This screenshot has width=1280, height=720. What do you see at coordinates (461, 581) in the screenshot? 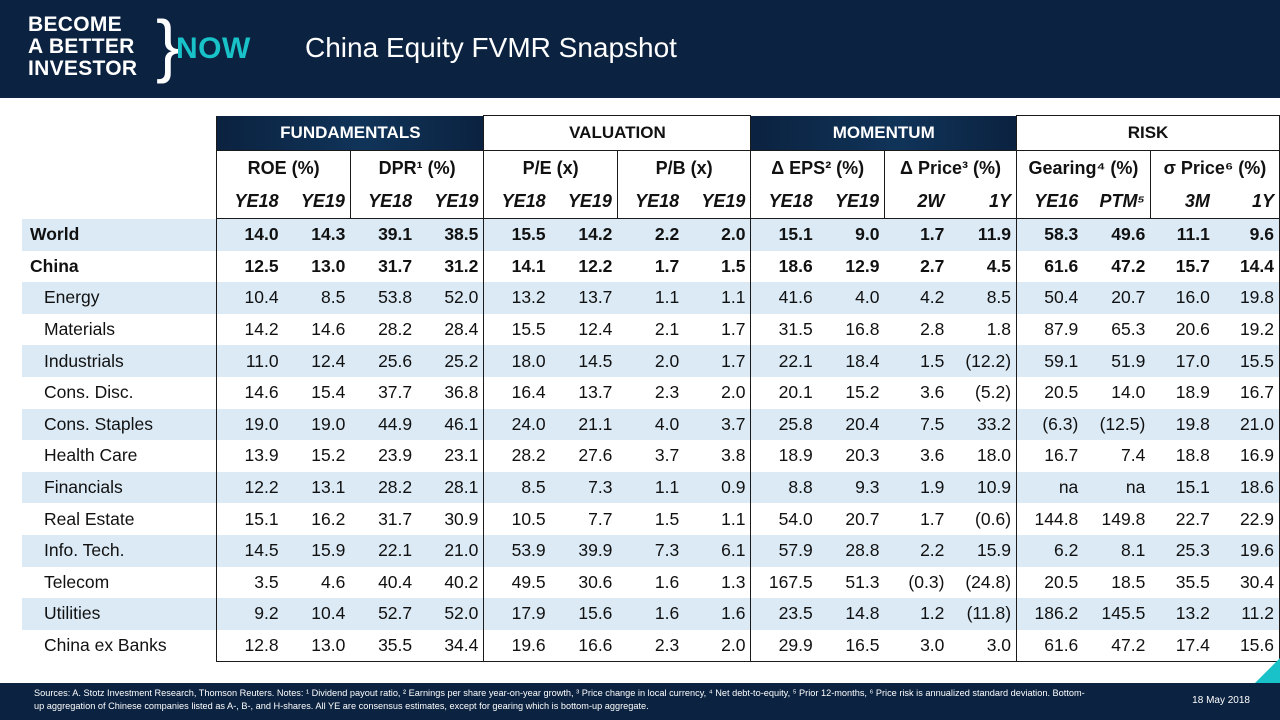
I see `table-cell: 40.2` at bounding box center [461, 581].